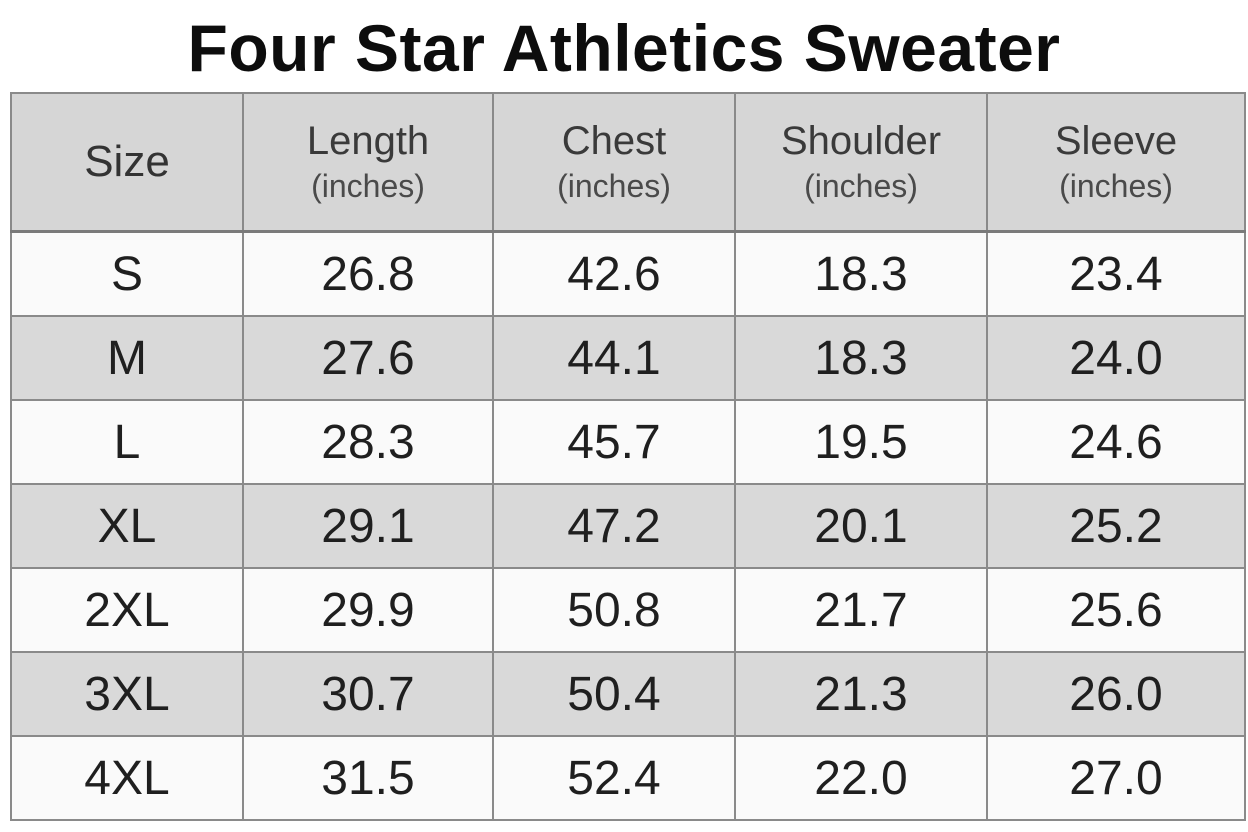 This screenshot has width=1248, height=832. I want to click on page-title: Four Star Athletics Sweater, so click(624, 48).